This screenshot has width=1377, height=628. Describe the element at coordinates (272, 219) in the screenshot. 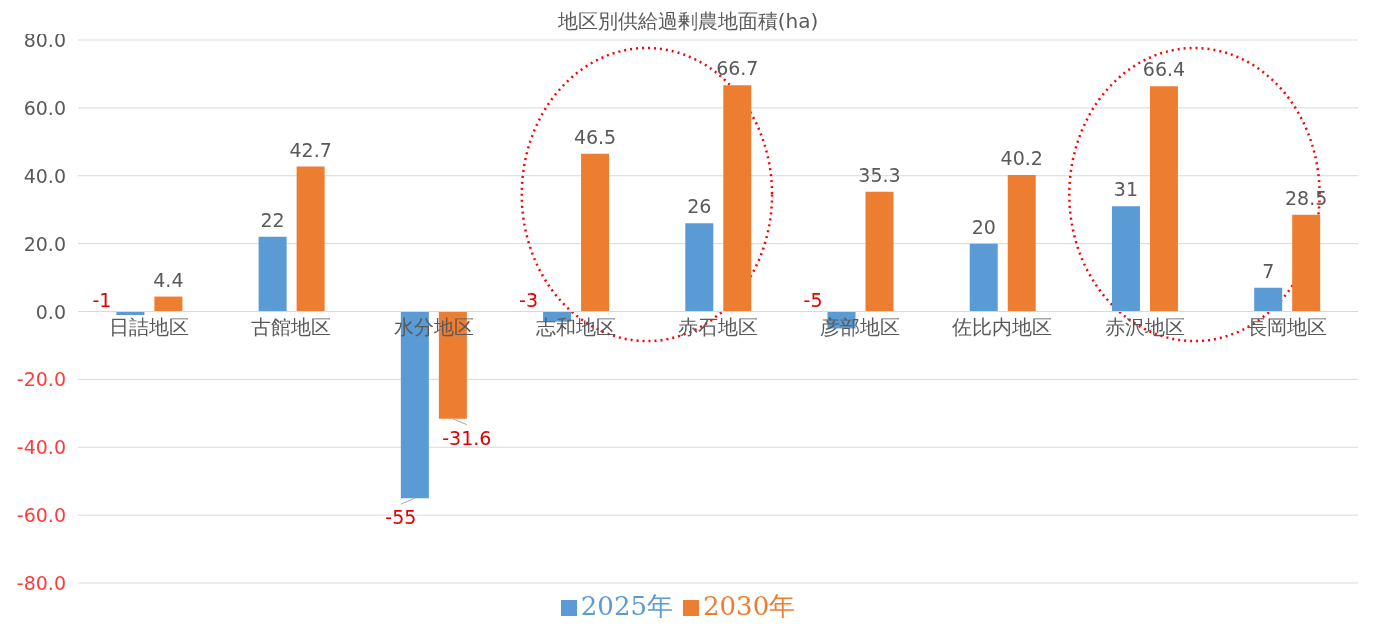

I see `data-label: 22` at that location.